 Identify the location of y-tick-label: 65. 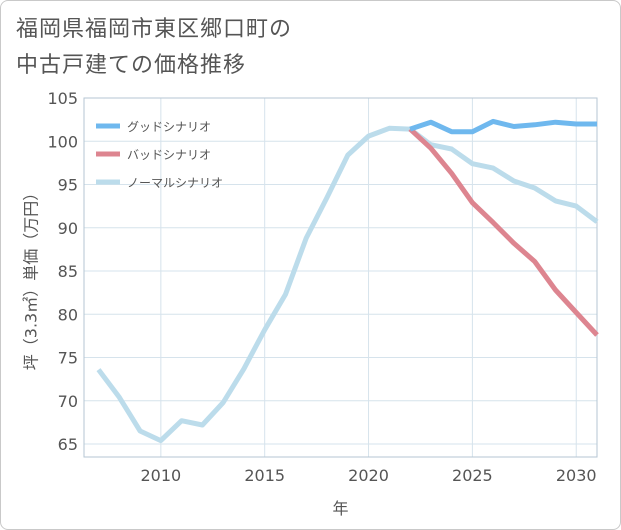
(68, 444).